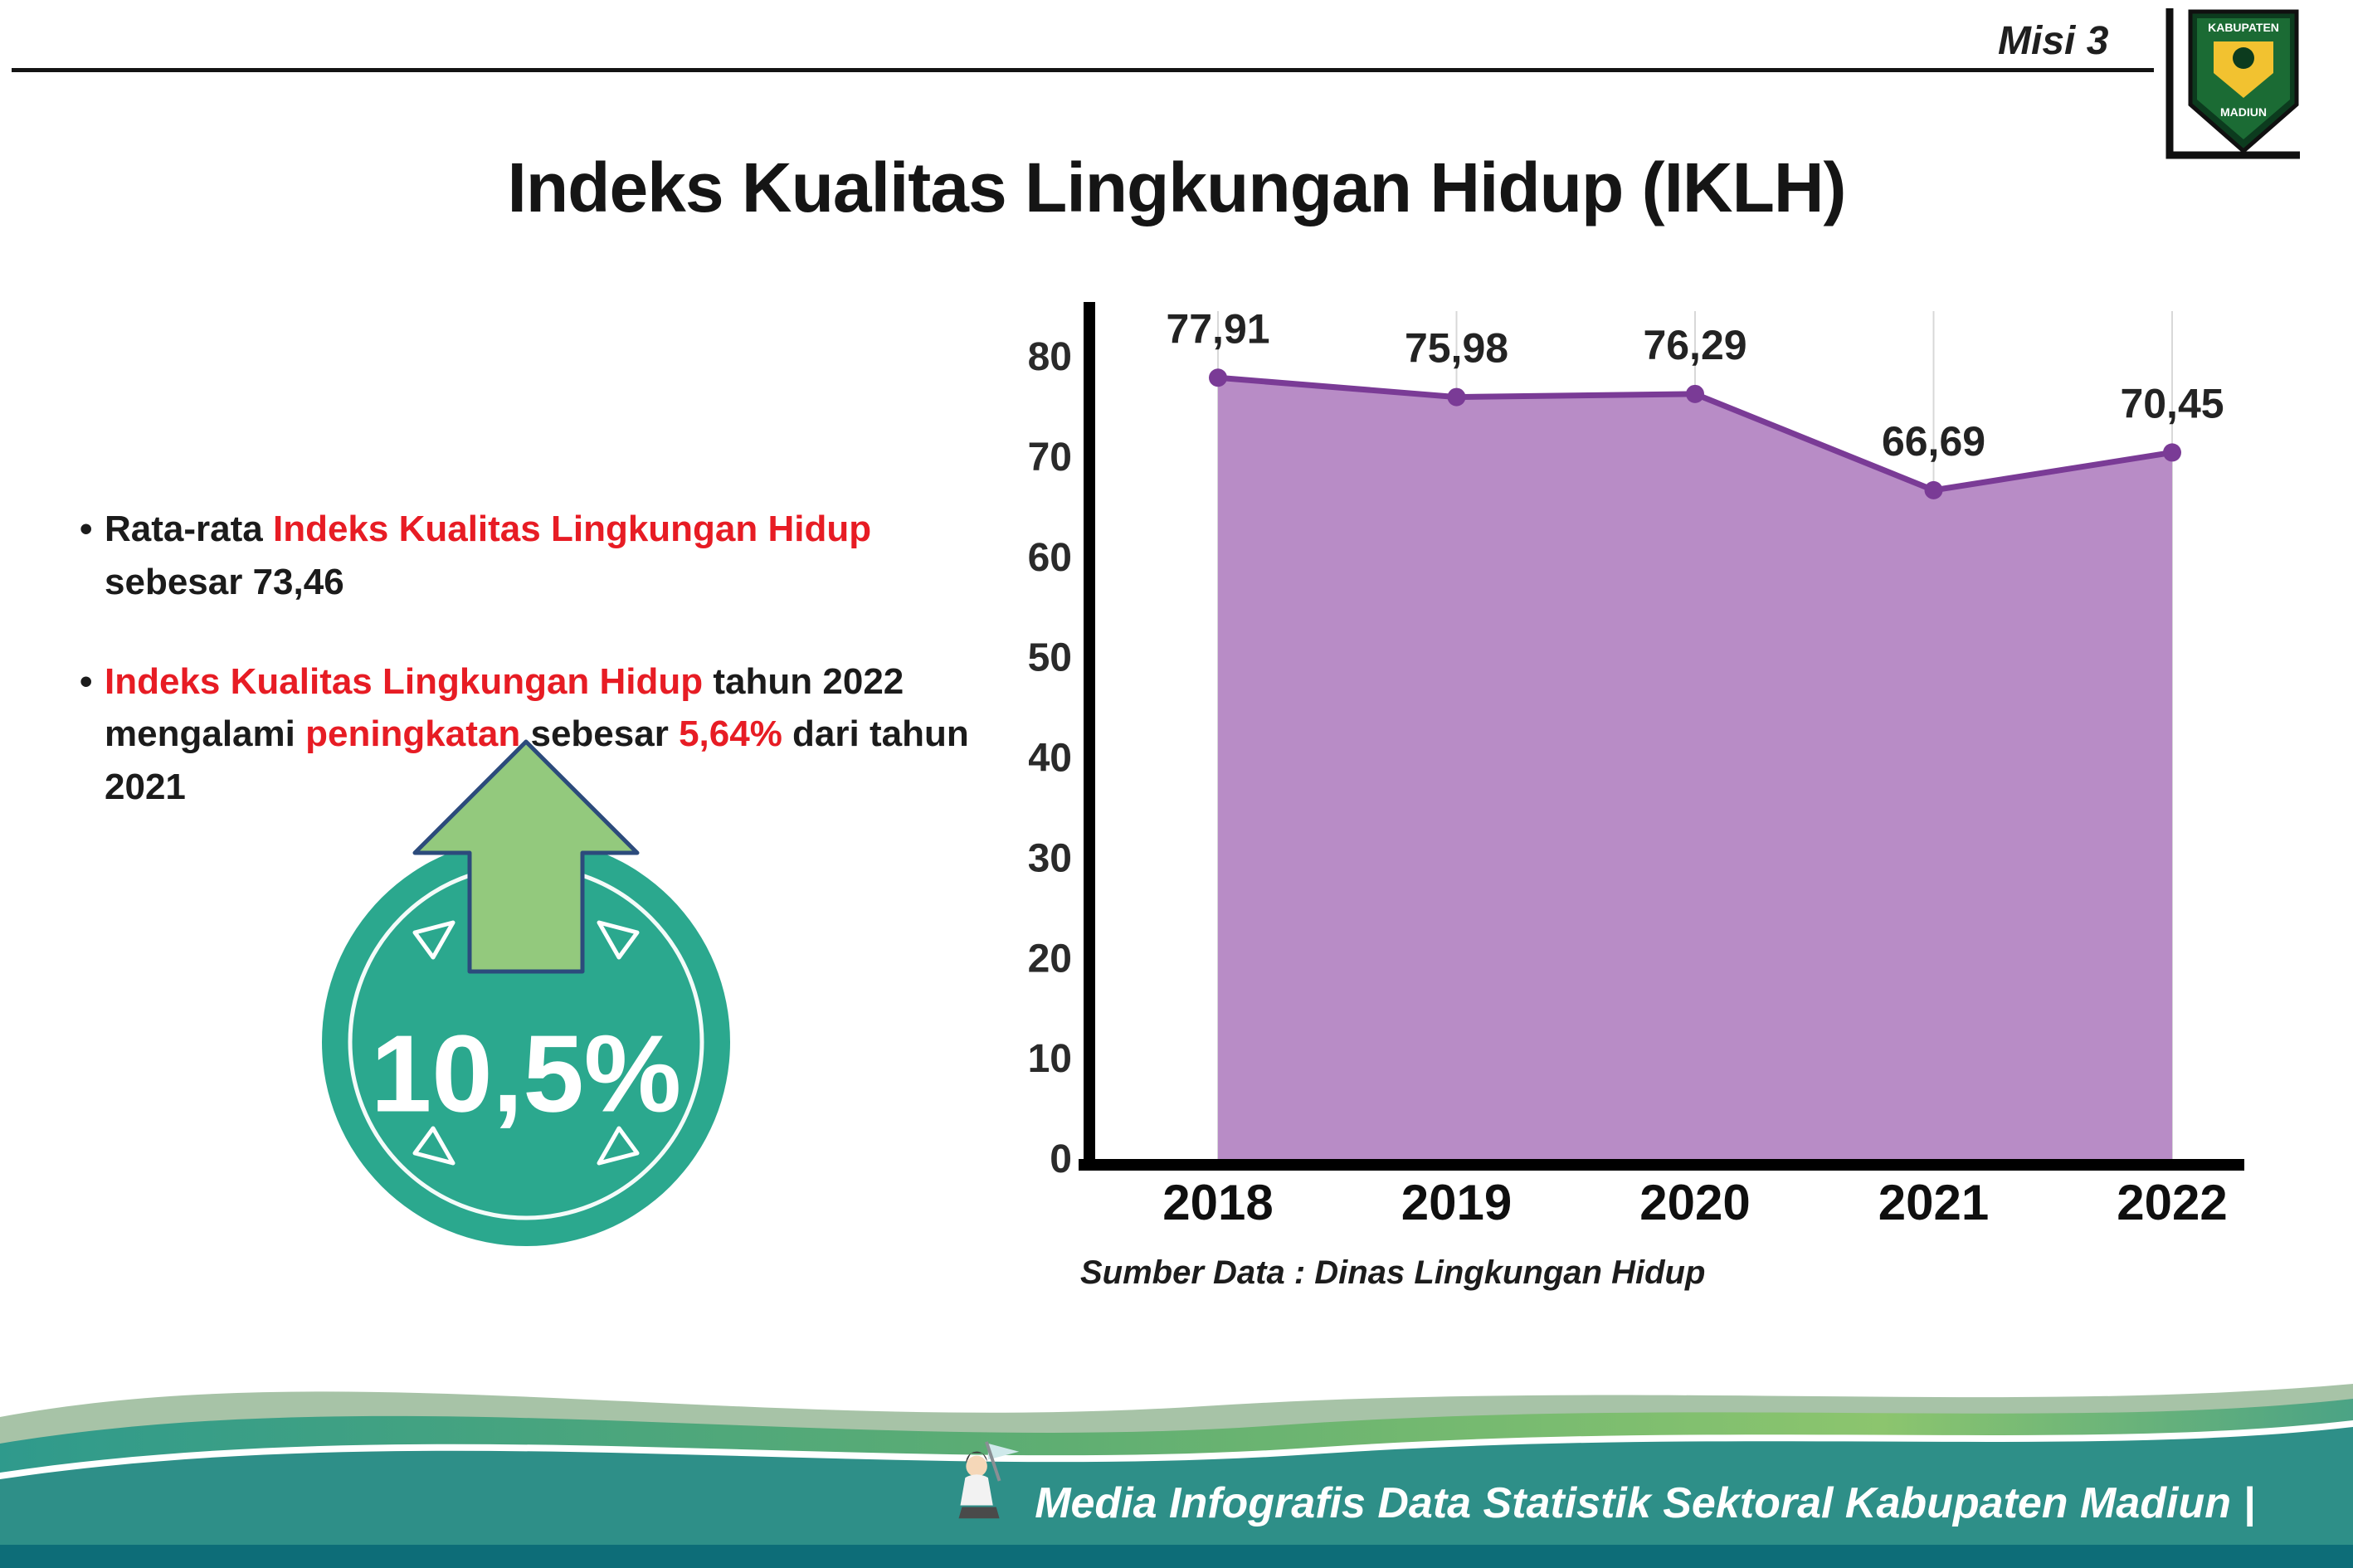 Image resolution: width=2353 pixels, height=1568 pixels. Describe the element at coordinates (1050, 1059) in the screenshot. I see `y-tick-label: 10` at that location.